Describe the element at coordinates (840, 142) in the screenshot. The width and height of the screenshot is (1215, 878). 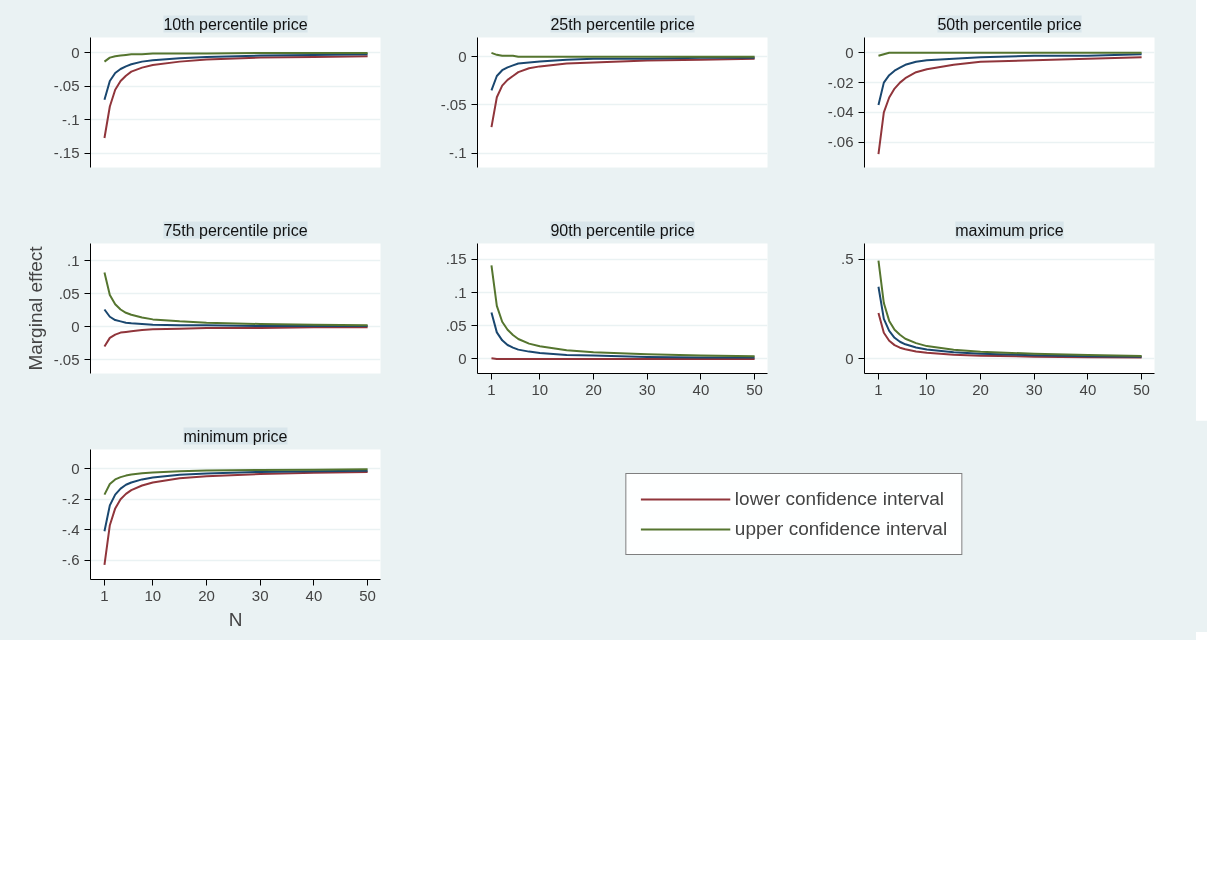
I see `y-tick-label: -.06` at that location.